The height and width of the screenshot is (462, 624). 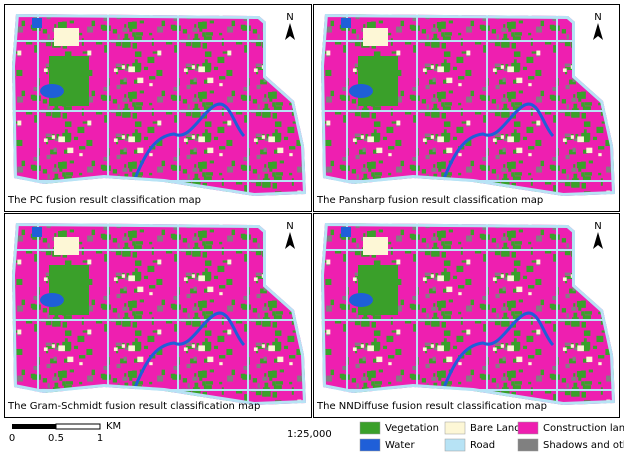 What do you see at coordinates (12, 438) in the screenshot?
I see `scale-tick-label: 0` at bounding box center [12, 438].